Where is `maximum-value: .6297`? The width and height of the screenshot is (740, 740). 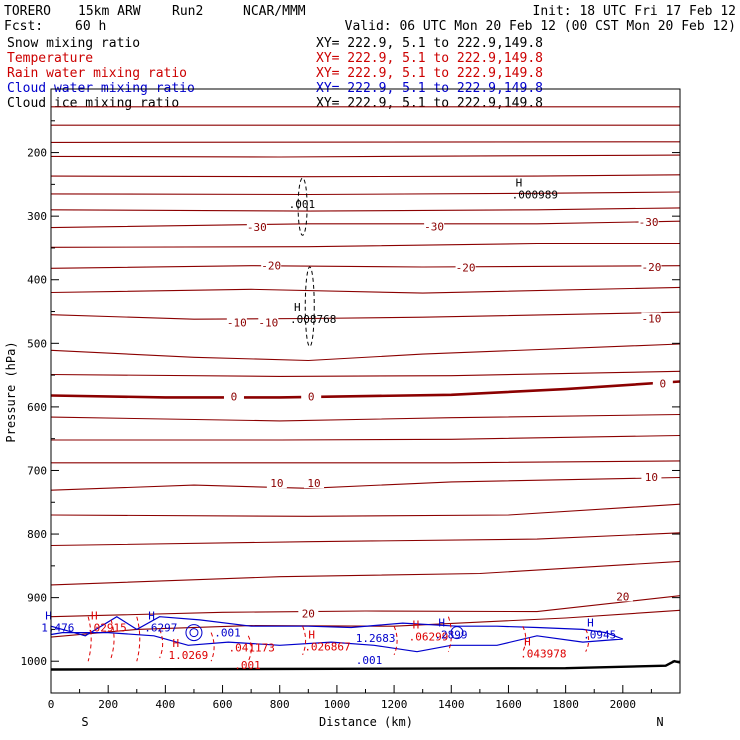 maximum-value: .6297 is located at coordinates (160, 628).